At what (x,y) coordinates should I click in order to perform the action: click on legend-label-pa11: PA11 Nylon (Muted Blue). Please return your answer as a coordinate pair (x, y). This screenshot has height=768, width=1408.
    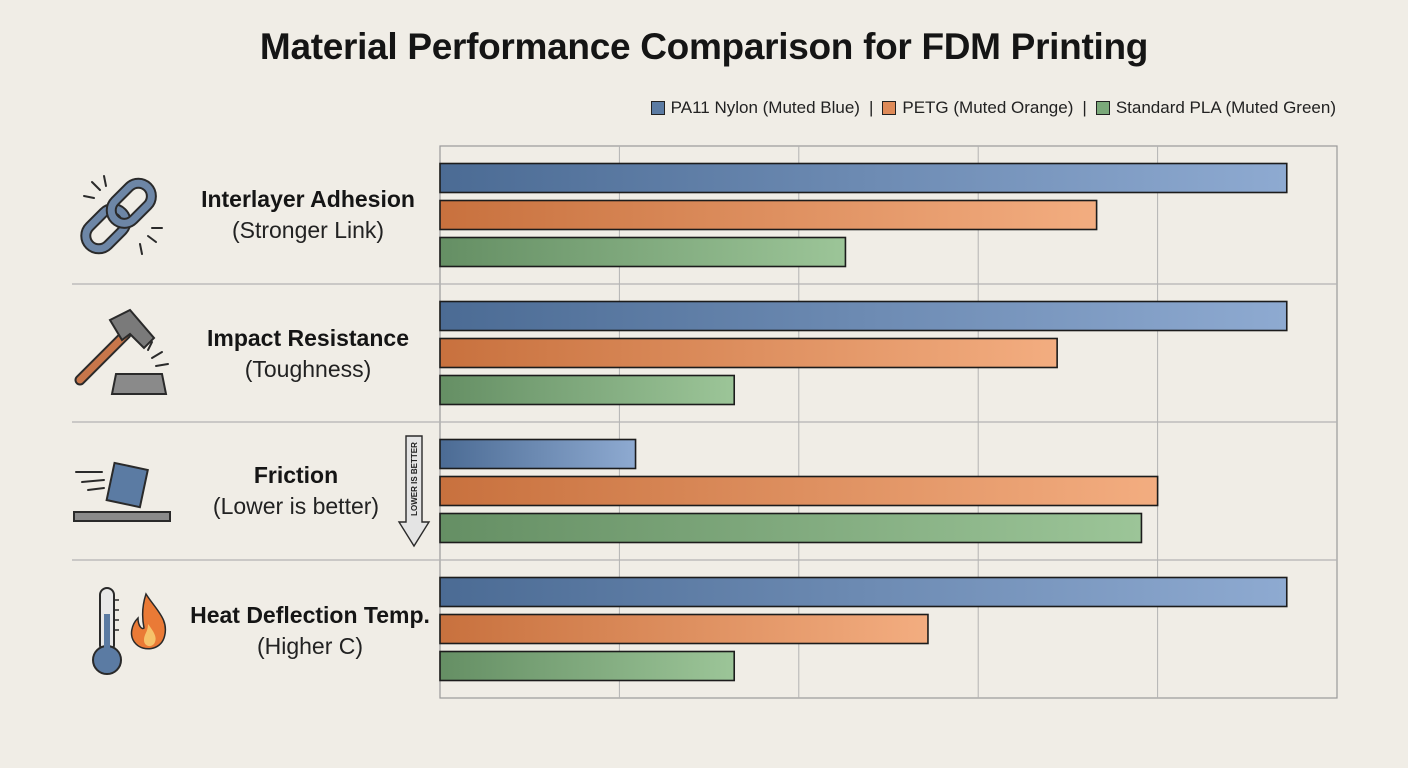
    Looking at the image, I should click on (765, 107).